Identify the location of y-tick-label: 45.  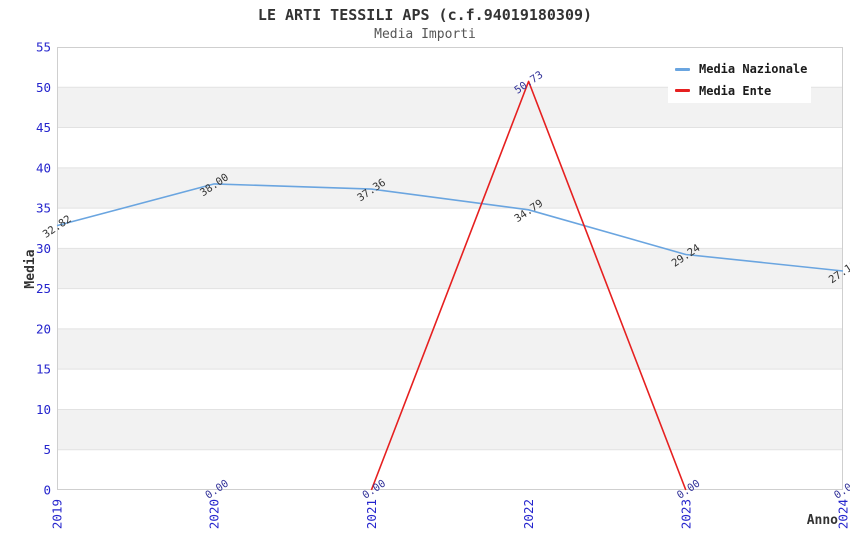
(43, 127).